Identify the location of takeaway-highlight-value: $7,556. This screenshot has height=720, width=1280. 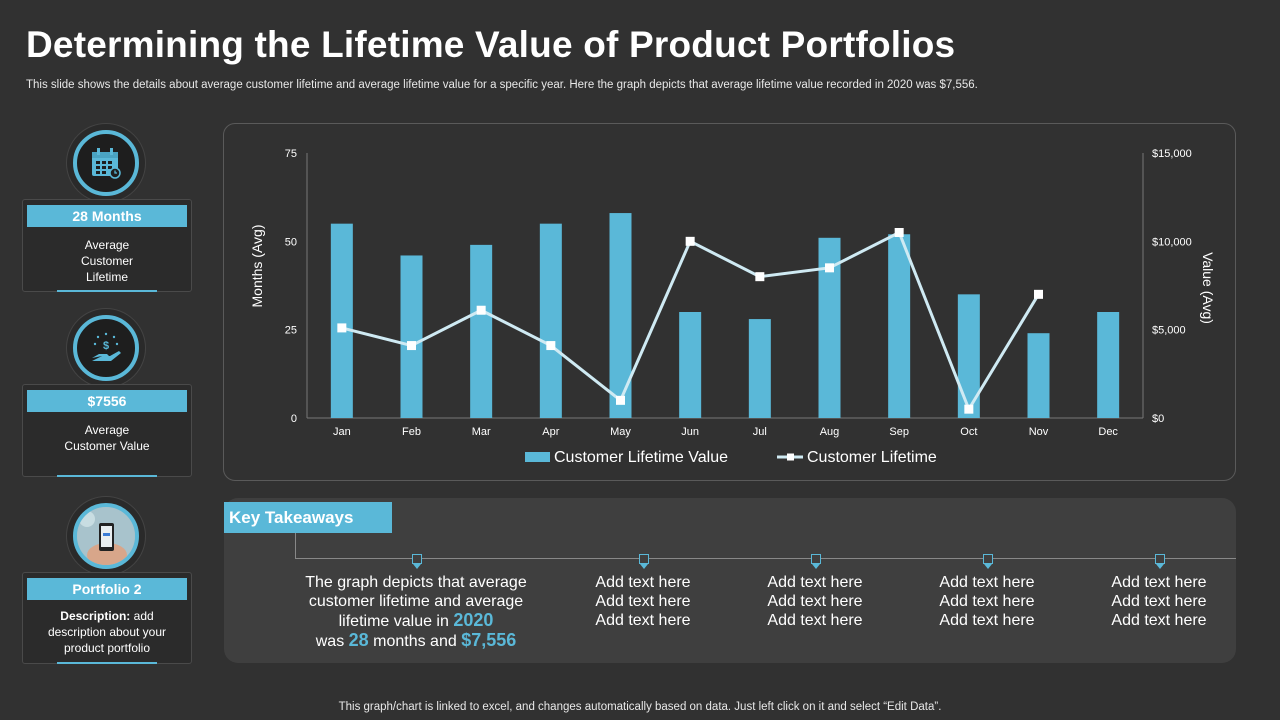
(489, 640).